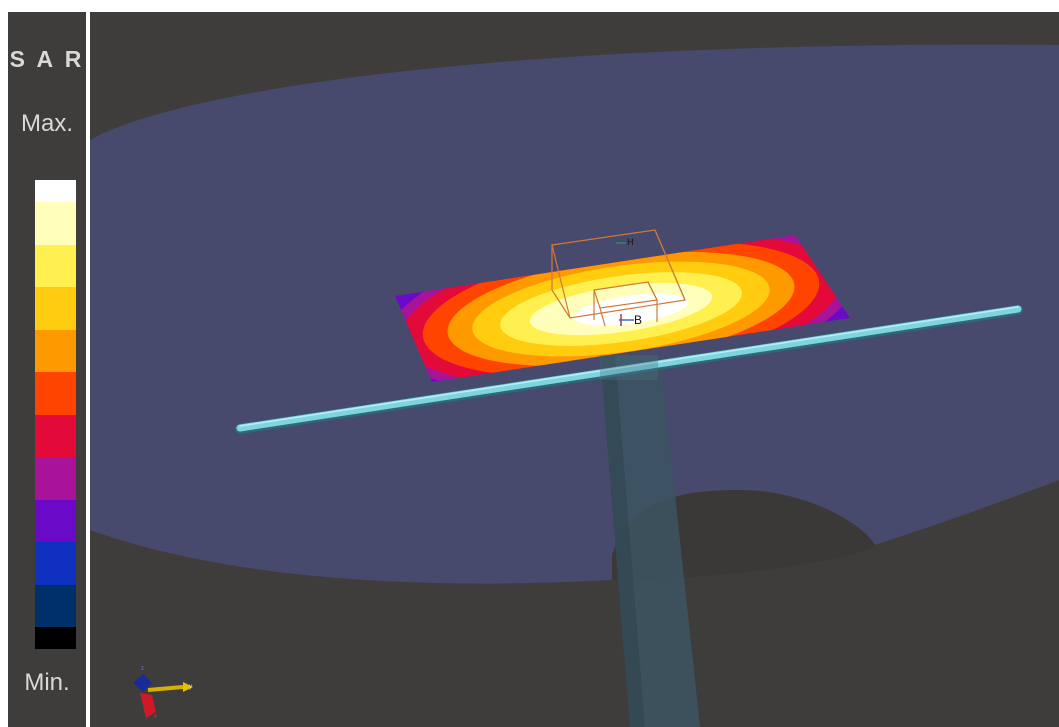 This screenshot has height=727, width=1059. What do you see at coordinates (47, 59) in the screenshot?
I see `sar-legend-title: S A R` at bounding box center [47, 59].